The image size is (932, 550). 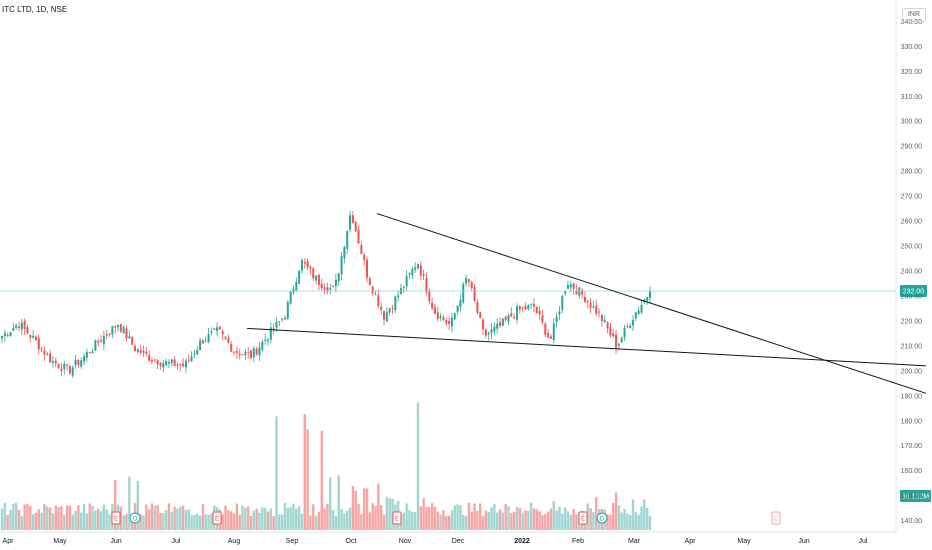 What do you see at coordinates (9, 541) in the screenshot?
I see `time-tick-label: Apr` at bounding box center [9, 541].